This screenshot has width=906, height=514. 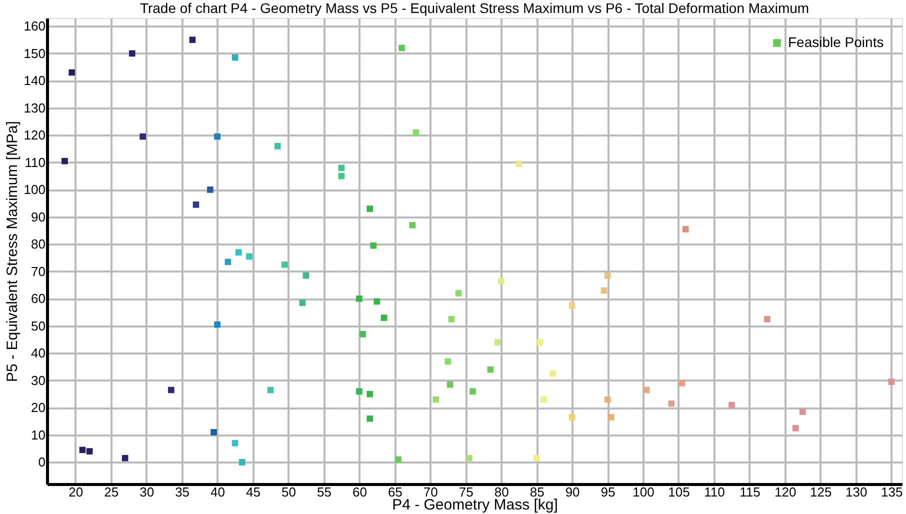 What do you see at coordinates (475, 505) in the screenshot?
I see `x-axis-title: P4 - Geometry Mass [kg]` at bounding box center [475, 505].